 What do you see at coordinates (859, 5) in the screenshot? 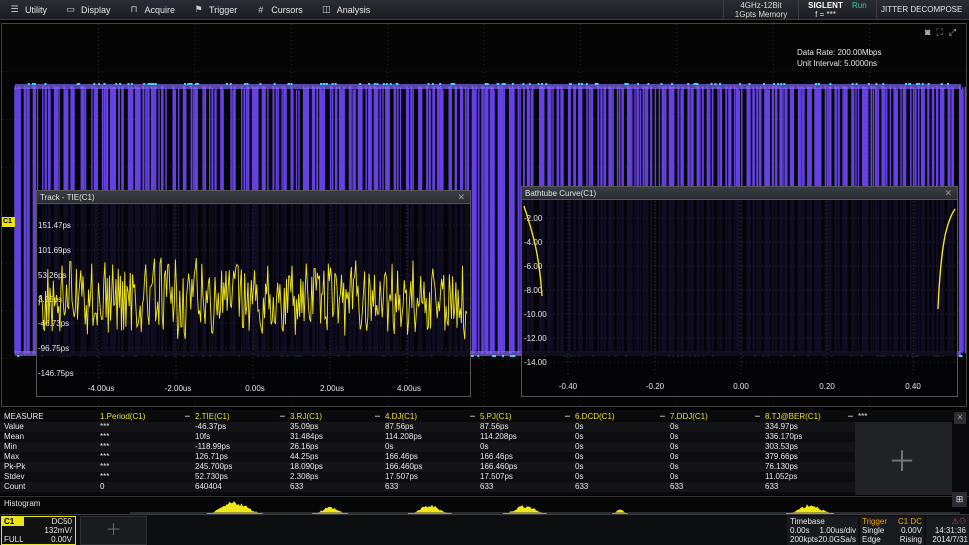
I see `run-status: Run` at bounding box center [859, 5].